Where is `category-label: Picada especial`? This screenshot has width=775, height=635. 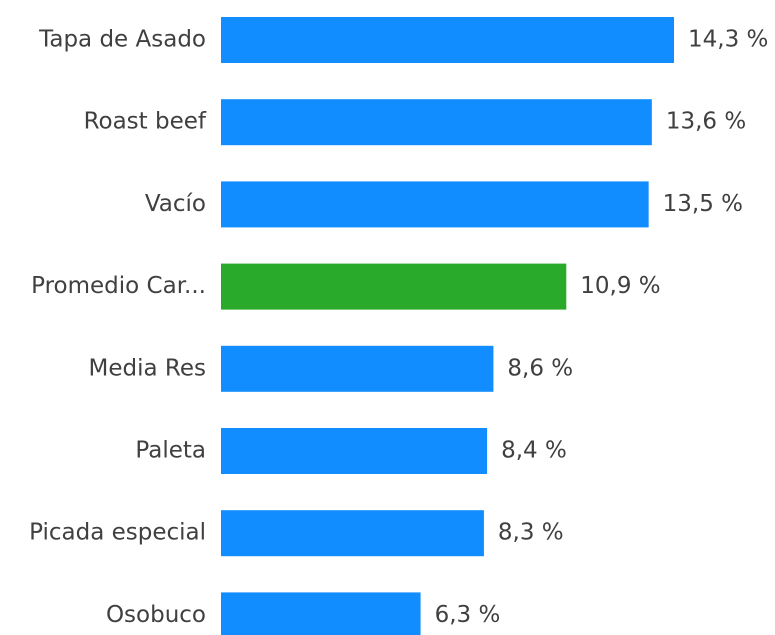 category-label: Picada especial is located at coordinates (117, 533).